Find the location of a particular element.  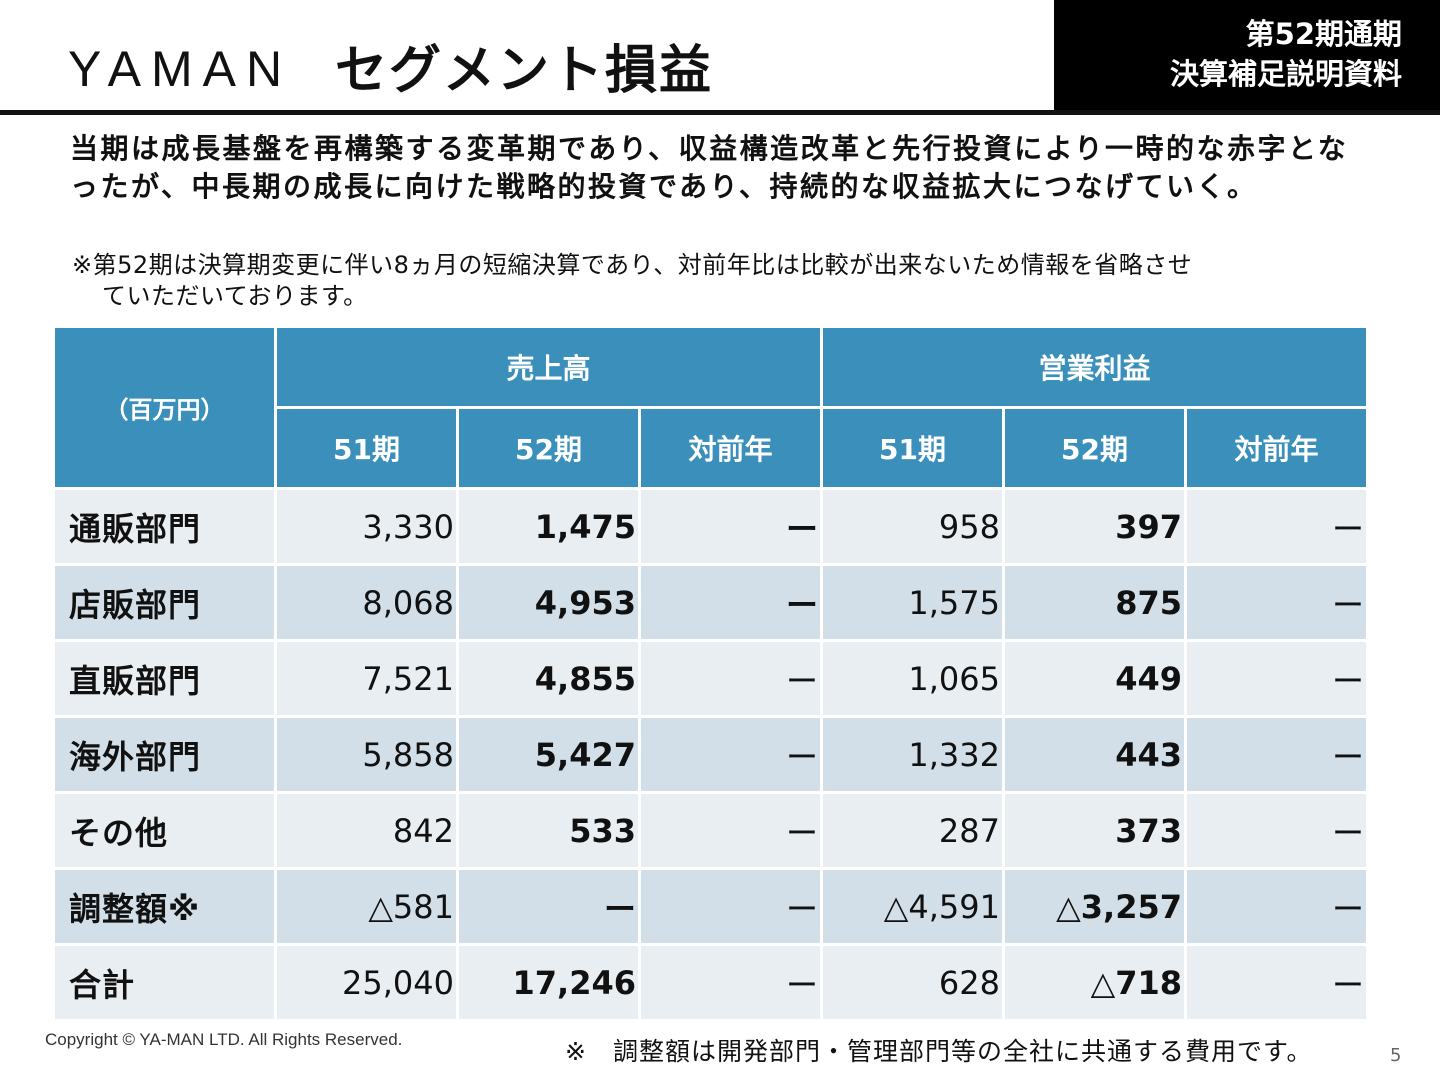

table-cell: 17,246 is located at coordinates (550, 984).